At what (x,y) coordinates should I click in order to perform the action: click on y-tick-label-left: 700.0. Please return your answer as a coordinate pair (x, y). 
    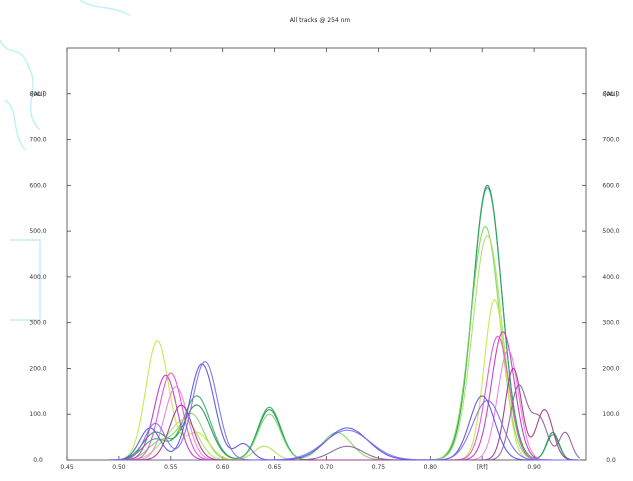
    Looking at the image, I should click on (37, 140).